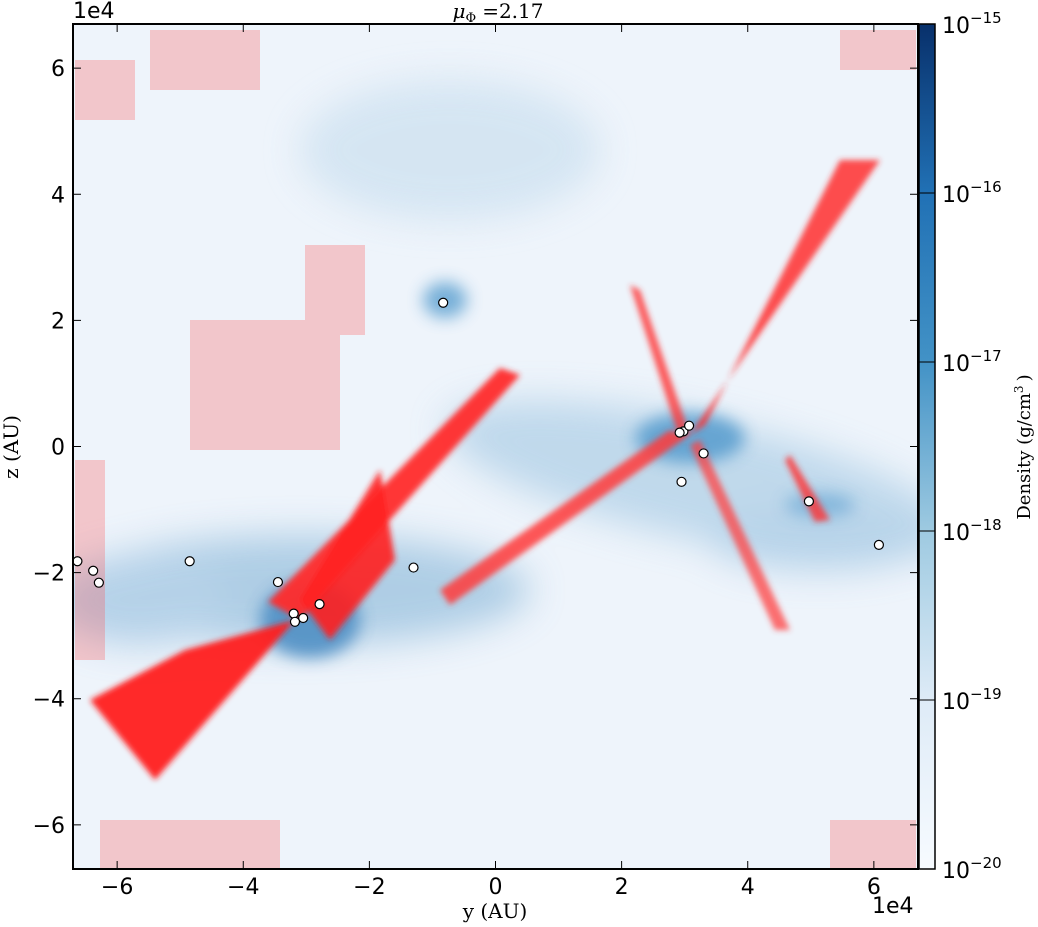 This screenshot has height=927, width=1038. Describe the element at coordinates (117, 887) in the screenshot. I see `x-tick-label: −6` at that location.